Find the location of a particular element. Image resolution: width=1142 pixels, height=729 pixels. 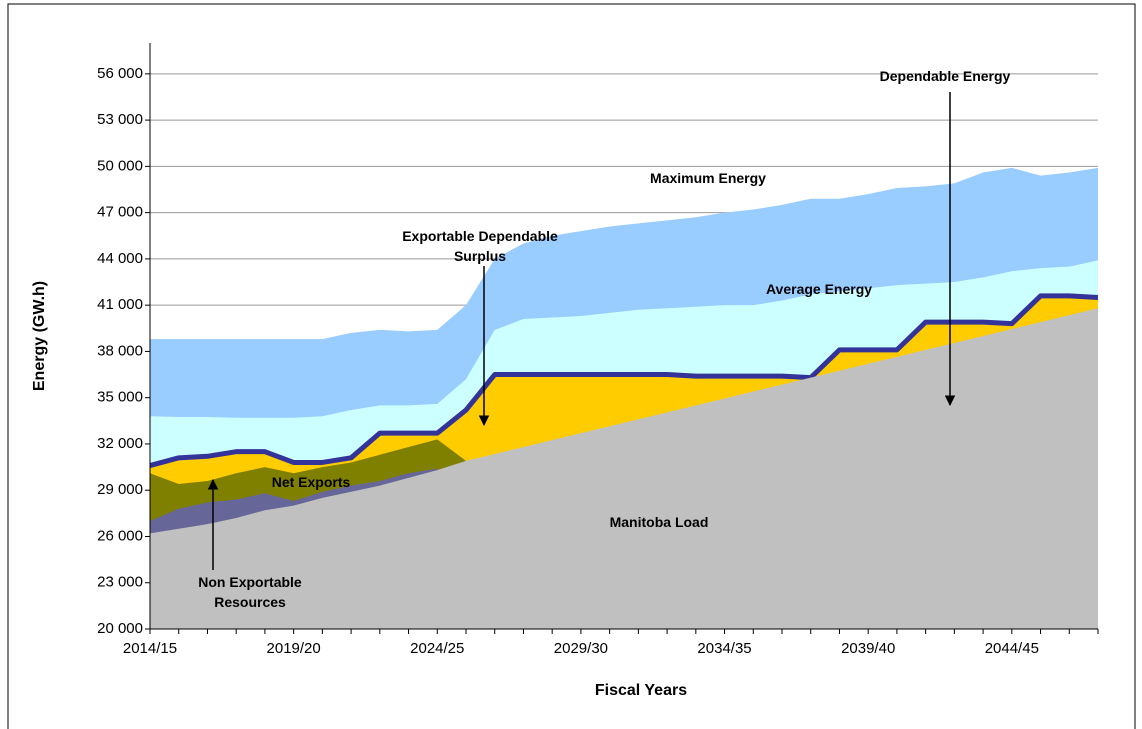

series-label: Maximum Energy is located at coordinates (708, 178).